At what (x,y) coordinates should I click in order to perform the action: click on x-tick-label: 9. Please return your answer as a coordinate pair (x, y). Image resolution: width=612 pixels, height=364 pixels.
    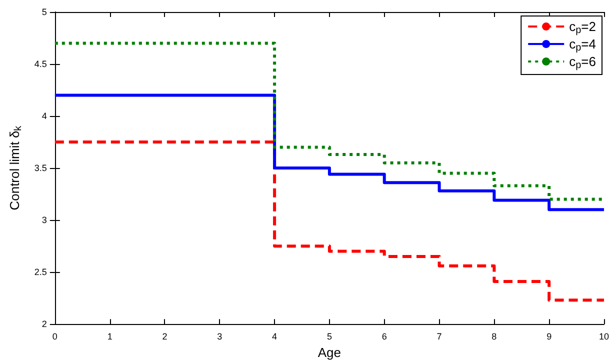
    Looking at the image, I should click on (549, 337).